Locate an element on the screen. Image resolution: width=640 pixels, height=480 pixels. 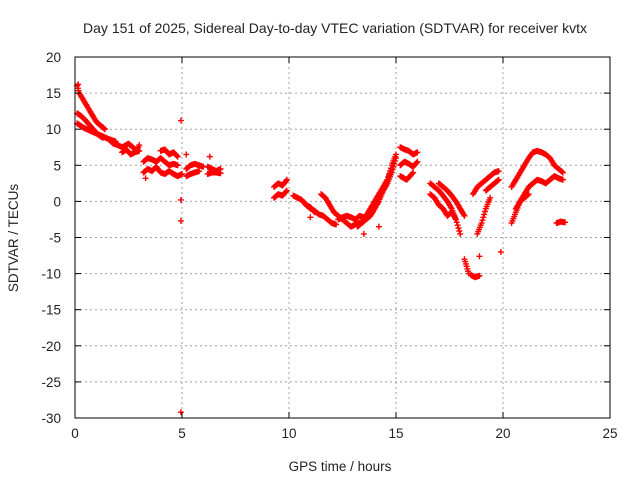
y-axis-label: SDTVAR / TECUs is located at coordinates (13, 238).